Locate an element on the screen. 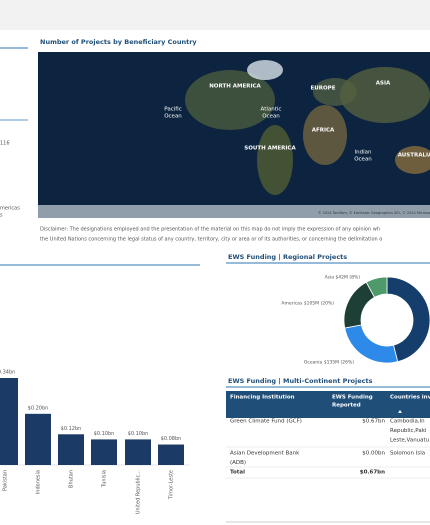 This screenshot has width=430, height=525. table-cell: $0.00bn is located at coordinates (373, 454).